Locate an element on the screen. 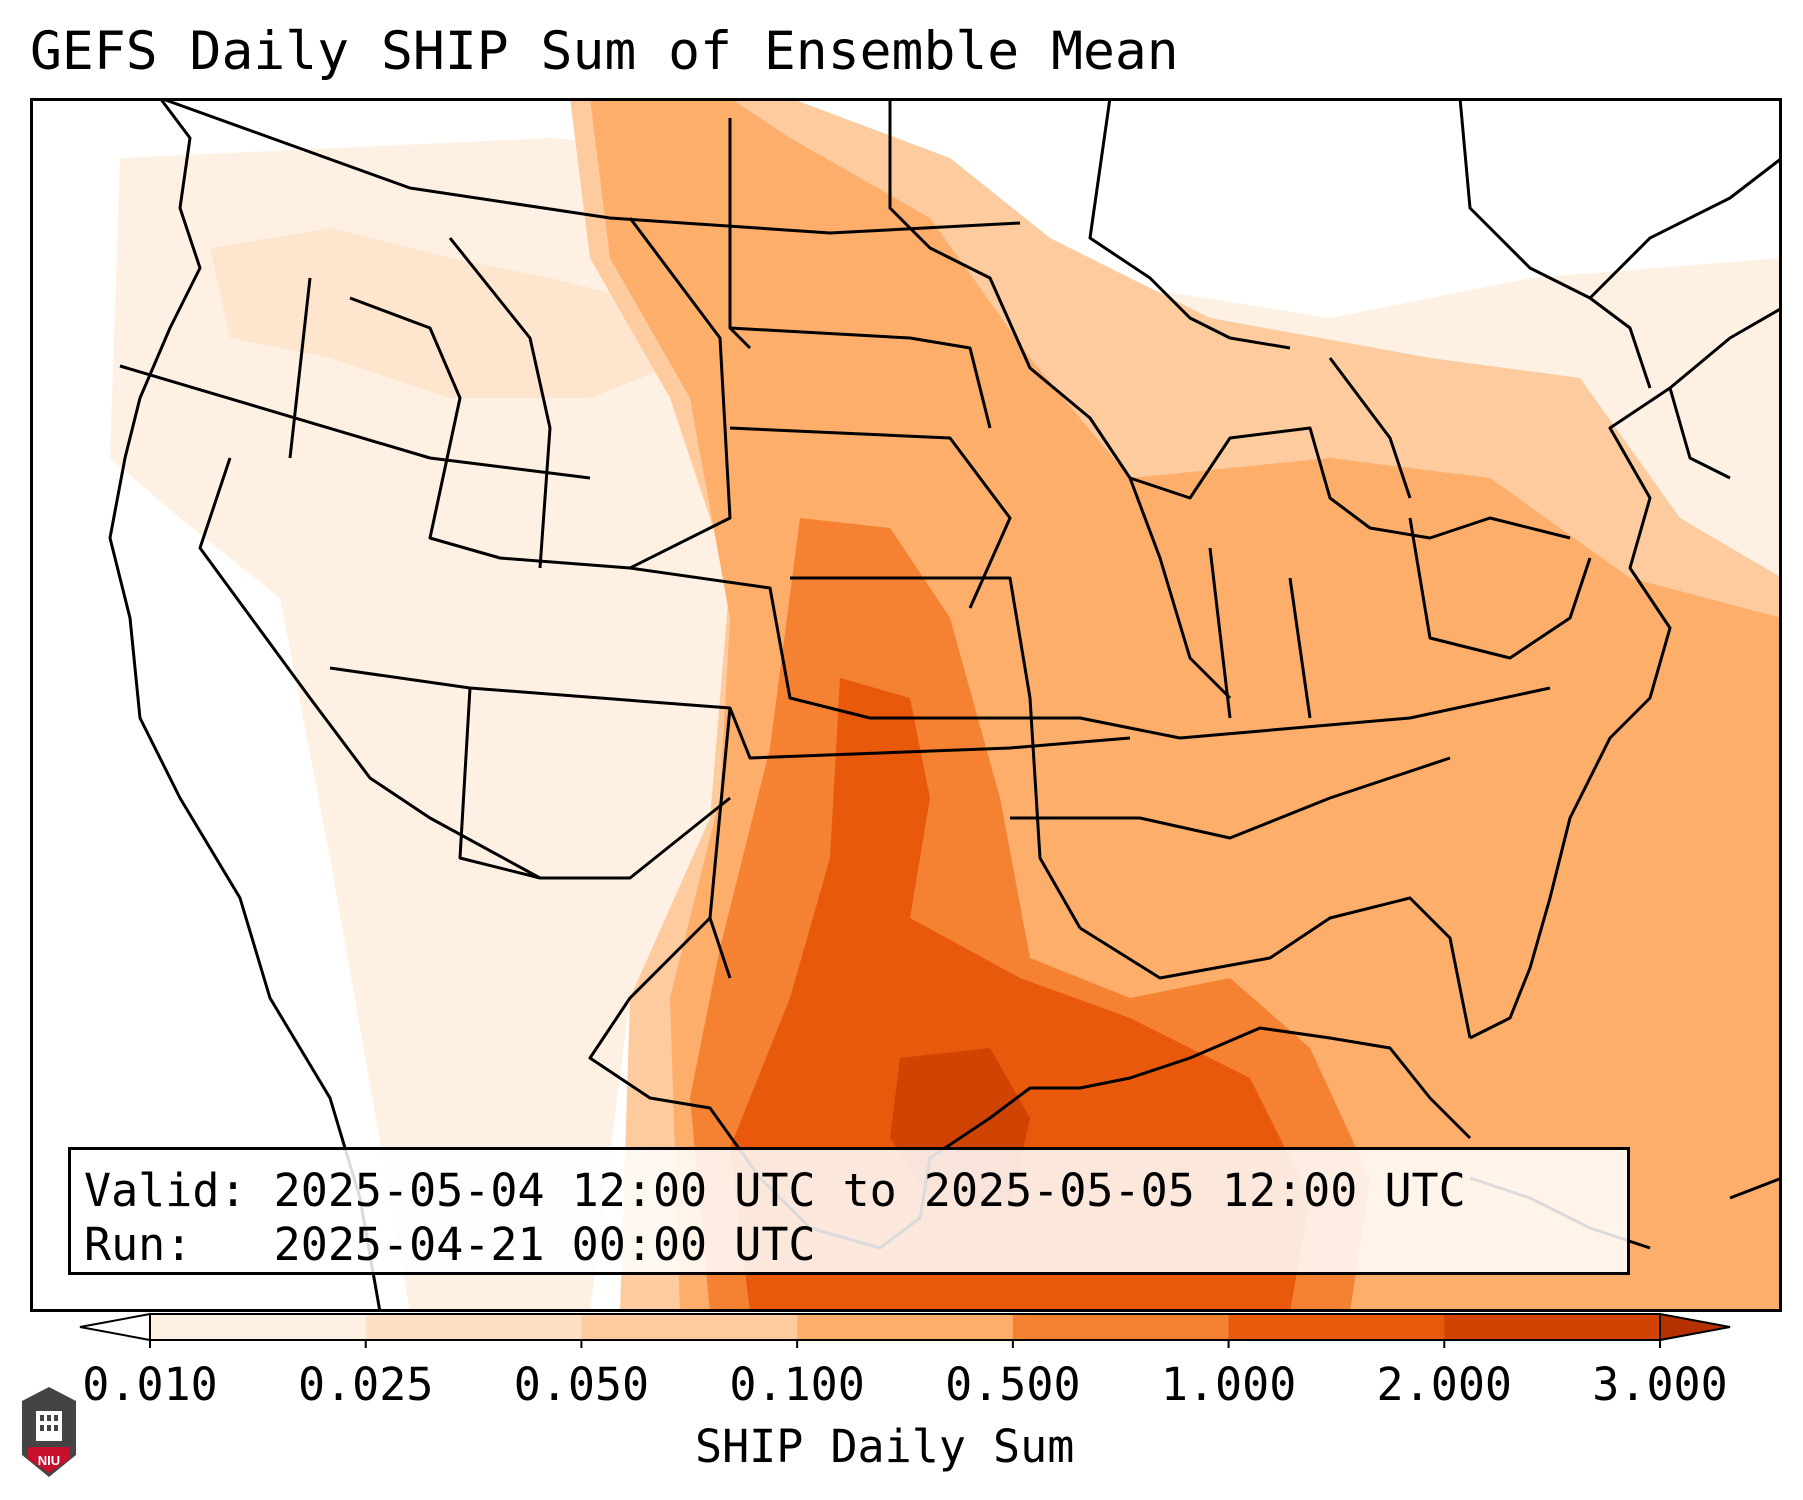 The image size is (1803, 1500). niu-logo-icon: NIU is located at coordinates (49, 1432).